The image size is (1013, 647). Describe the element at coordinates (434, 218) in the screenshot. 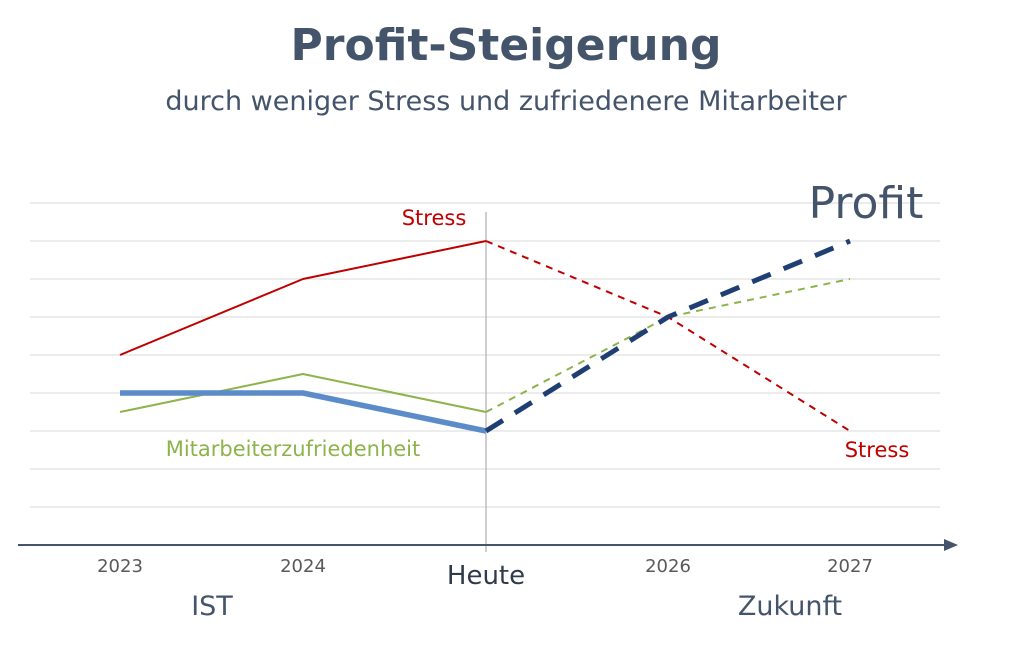

I see `stress-label-top: Stress` at that location.